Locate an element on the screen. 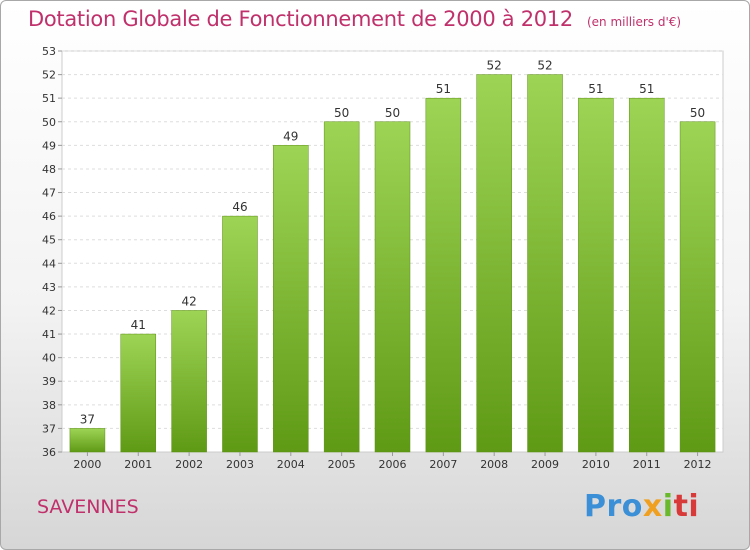 The image size is (750, 550). data-label-2007: 51 is located at coordinates (443, 89).